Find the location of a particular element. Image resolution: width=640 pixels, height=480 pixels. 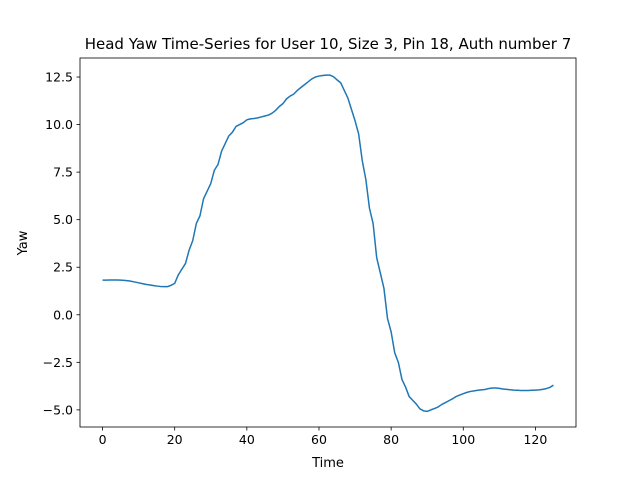

y-tick-label: 5.0 is located at coordinates (63, 219).